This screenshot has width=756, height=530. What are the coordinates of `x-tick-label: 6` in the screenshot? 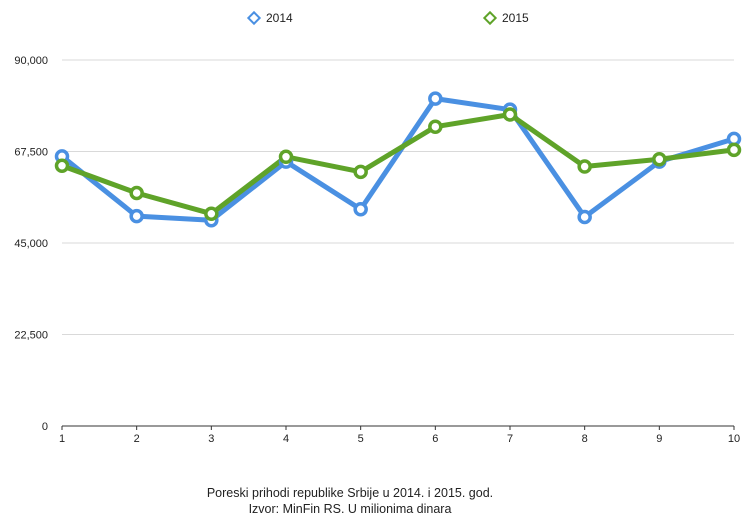 It's located at (435, 439).